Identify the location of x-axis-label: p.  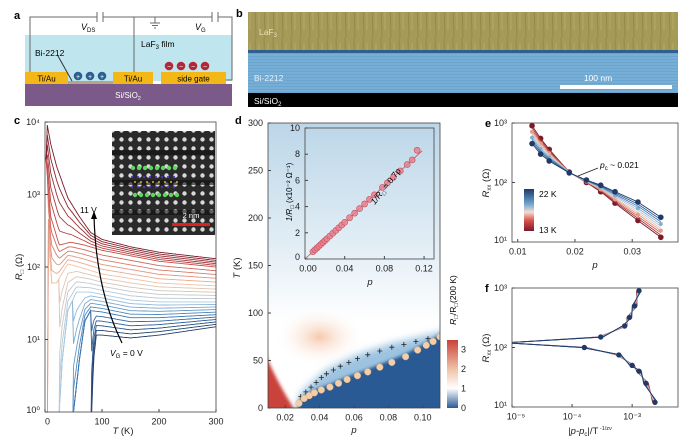
(353, 430).